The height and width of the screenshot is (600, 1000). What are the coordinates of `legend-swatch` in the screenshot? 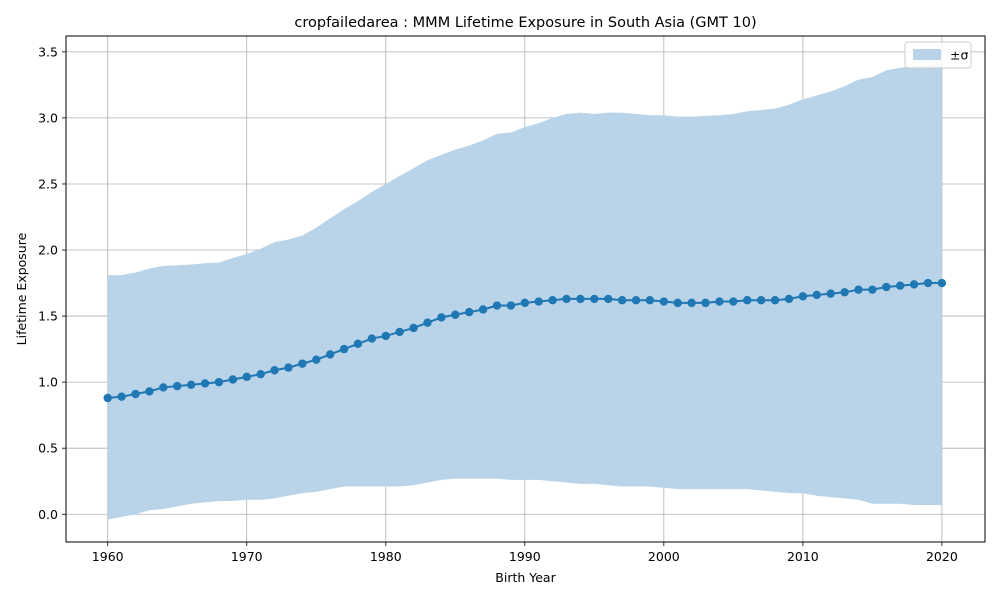 It's located at (927, 54).